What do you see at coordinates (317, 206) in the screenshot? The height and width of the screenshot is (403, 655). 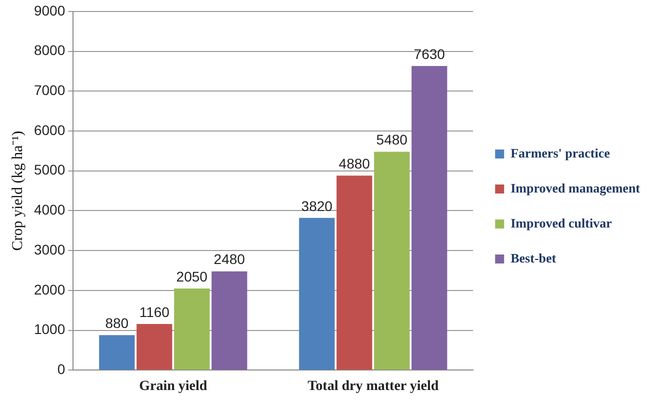 I see `data-label: 3820` at bounding box center [317, 206].